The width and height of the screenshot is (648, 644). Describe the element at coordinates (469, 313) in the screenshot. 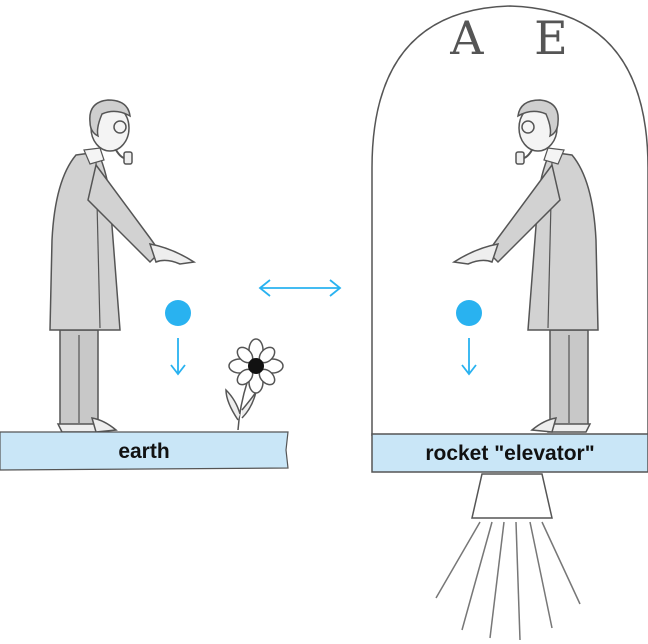

I see `falling-ball-rocket` at that location.